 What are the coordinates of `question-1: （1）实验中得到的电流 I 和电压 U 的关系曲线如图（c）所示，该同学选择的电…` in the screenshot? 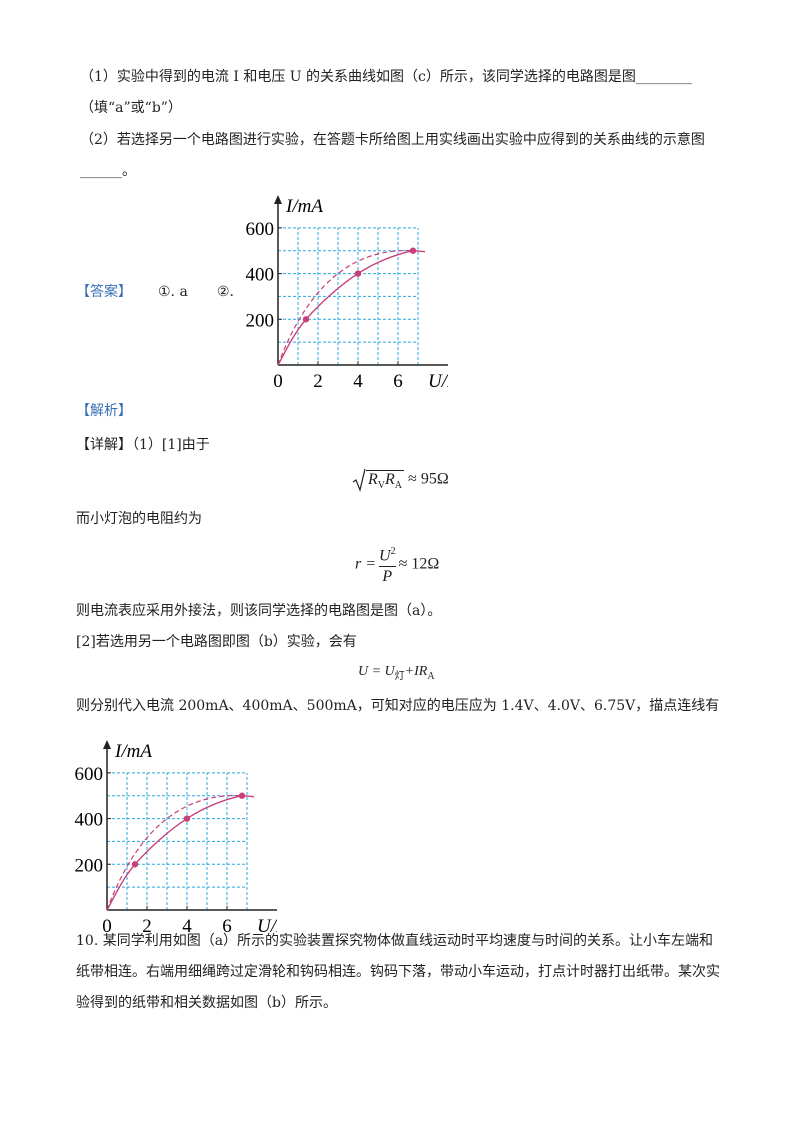 It's located at (386, 92).